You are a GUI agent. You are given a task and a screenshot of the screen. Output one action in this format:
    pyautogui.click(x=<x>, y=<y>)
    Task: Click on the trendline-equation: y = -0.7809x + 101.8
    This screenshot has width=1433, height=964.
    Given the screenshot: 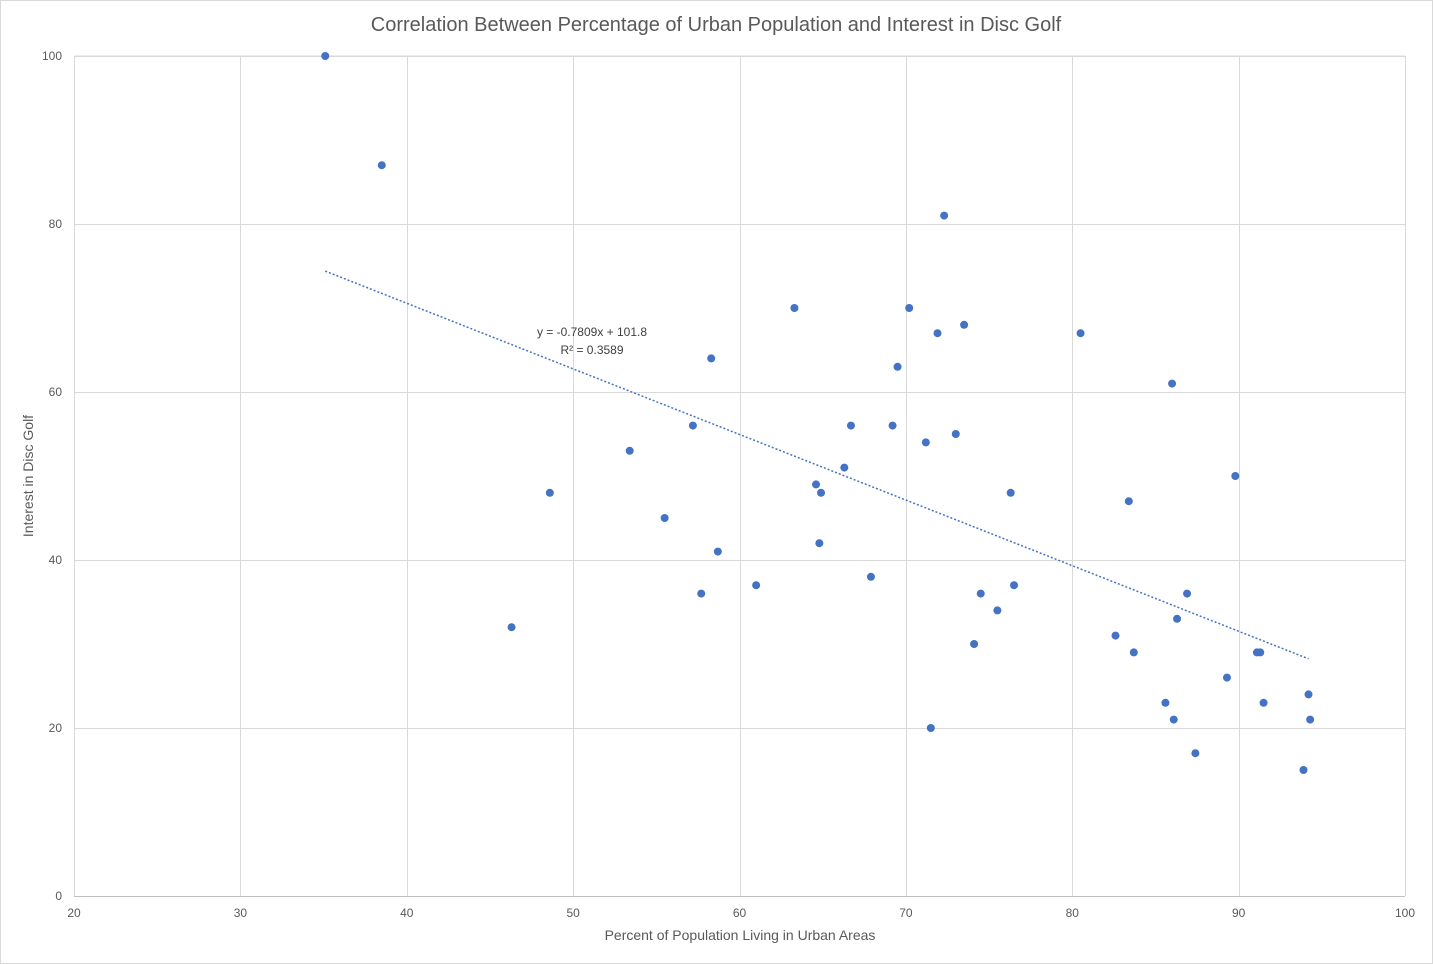 What is the action you would take?
    pyautogui.click(x=592, y=332)
    